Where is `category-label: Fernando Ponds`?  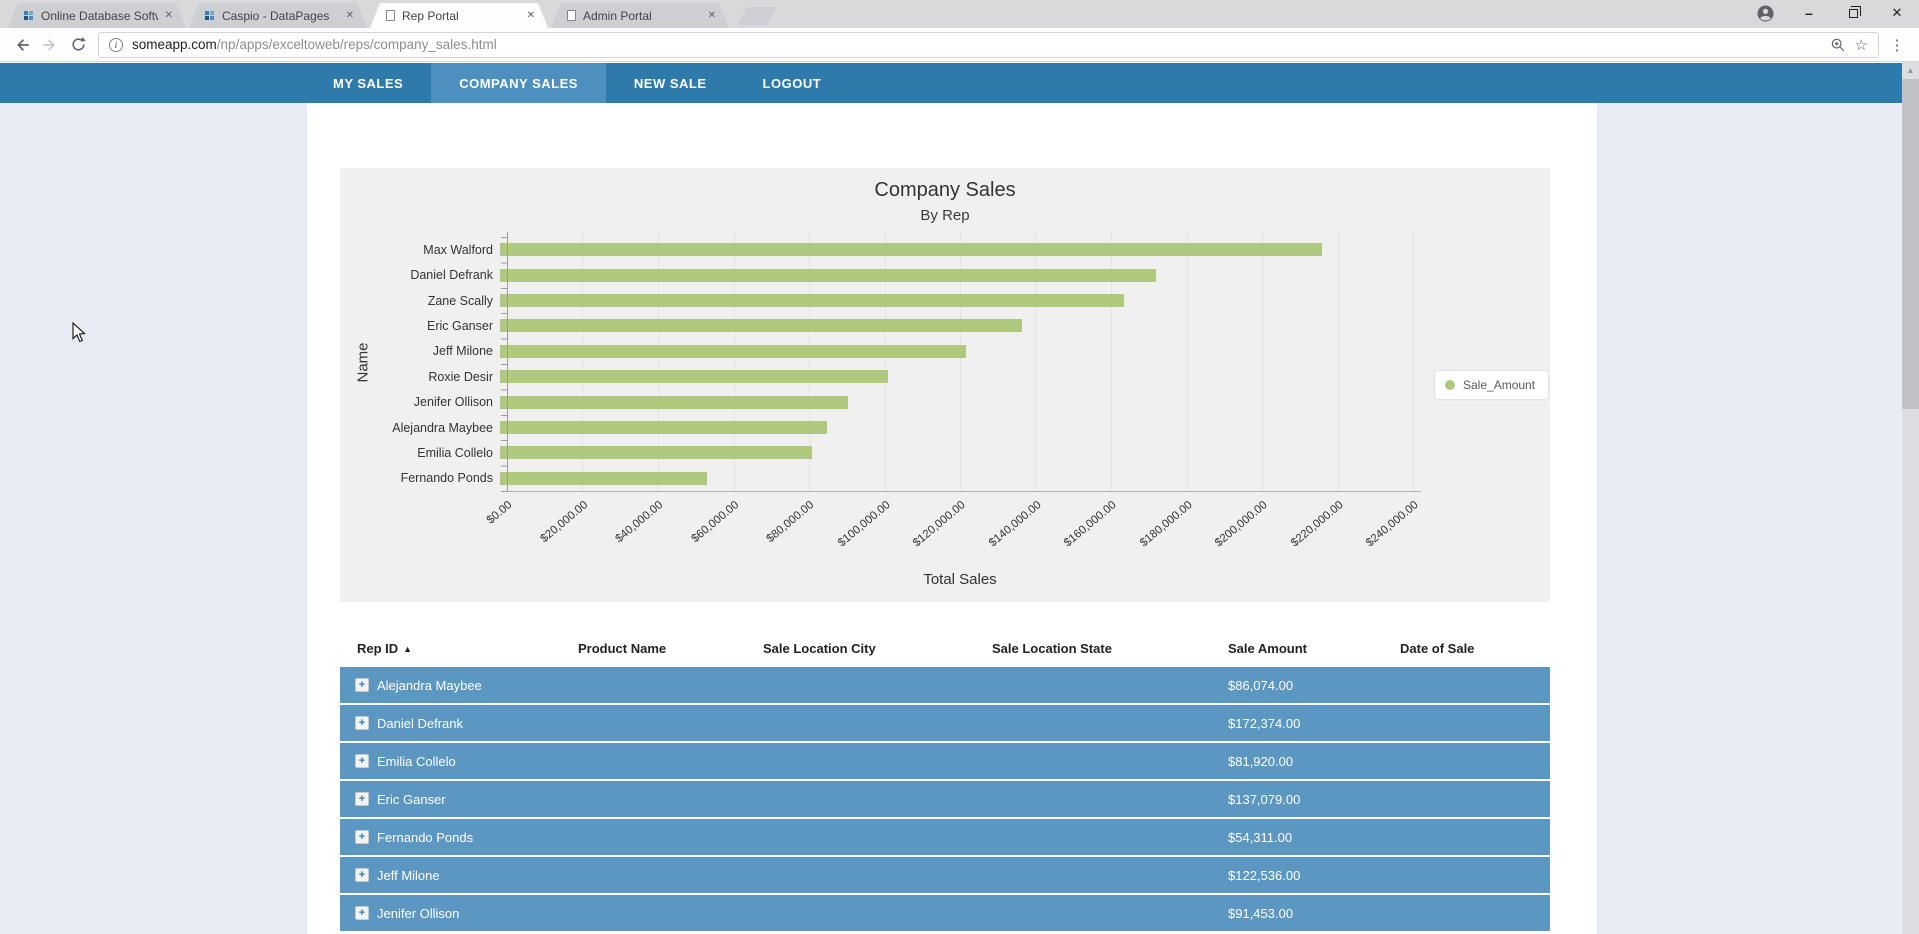
category-label: Fernando Ponds is located at coordinates (446, 478).